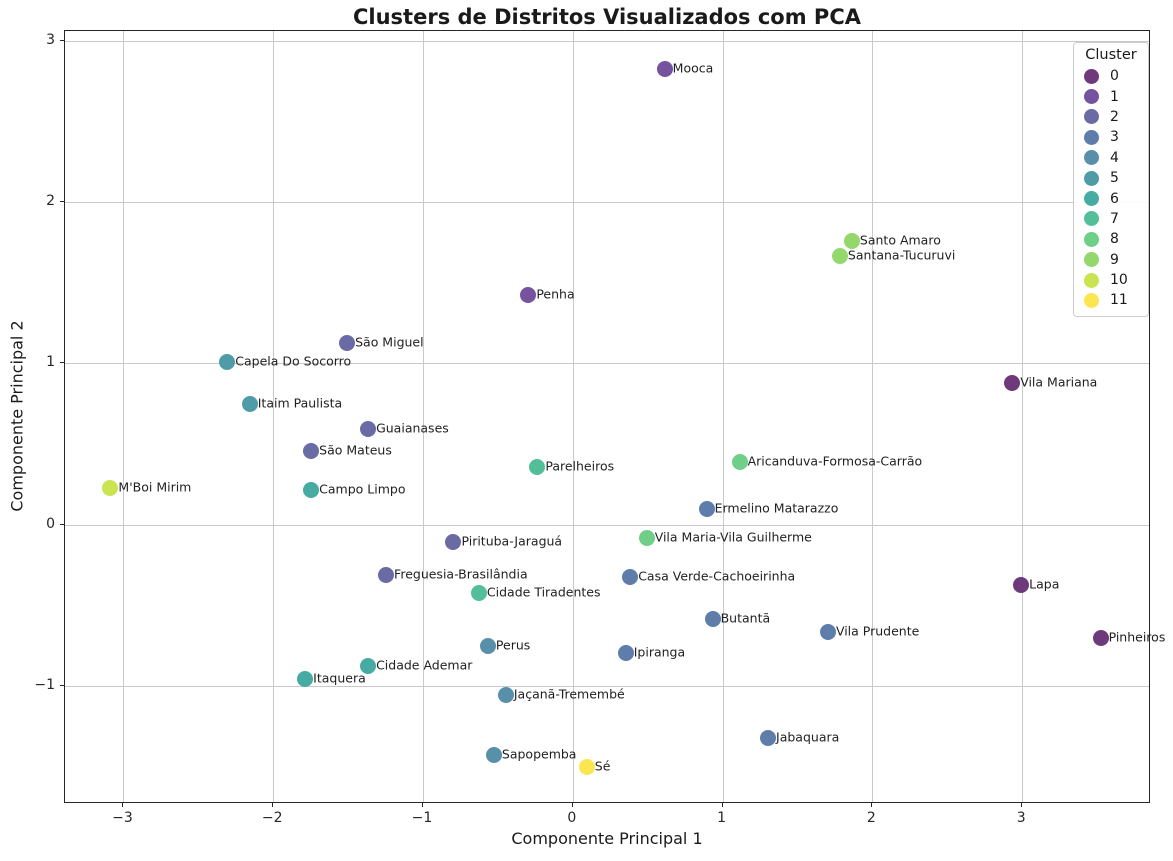 Image resolution: width=1173 pixels, height=861 pixels. Describe the element at coordinates (110, 488) in the screenshot. I see `scatter-point-m-boi-mirim` at that location.